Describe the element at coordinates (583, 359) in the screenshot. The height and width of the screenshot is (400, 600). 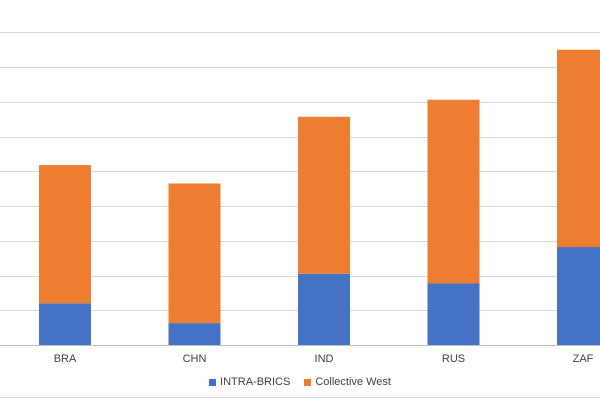
I see `x-tick-label-zaf: ZAF` at that location.